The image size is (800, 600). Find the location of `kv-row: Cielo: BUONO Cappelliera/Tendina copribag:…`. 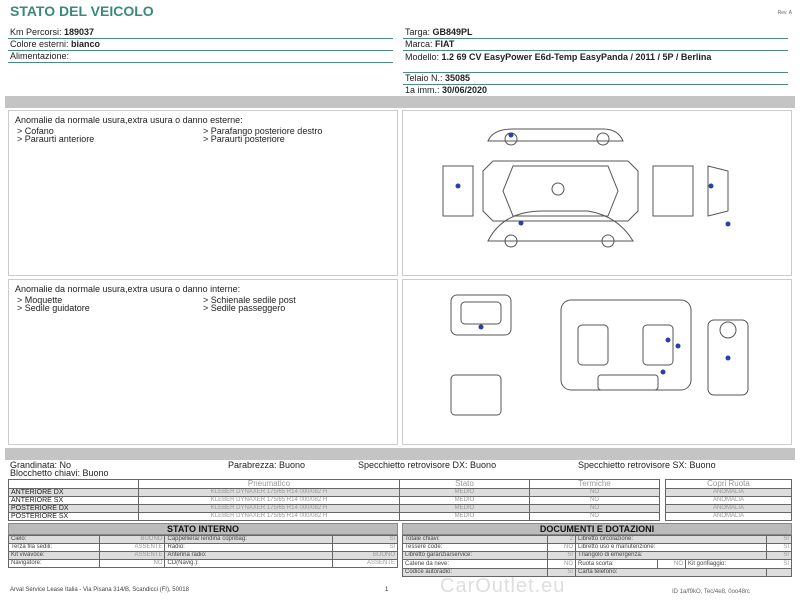

kv-row: Cielo: BUONO Cappelliera/Tendina copribag:… is located at coordinates (203, 539).